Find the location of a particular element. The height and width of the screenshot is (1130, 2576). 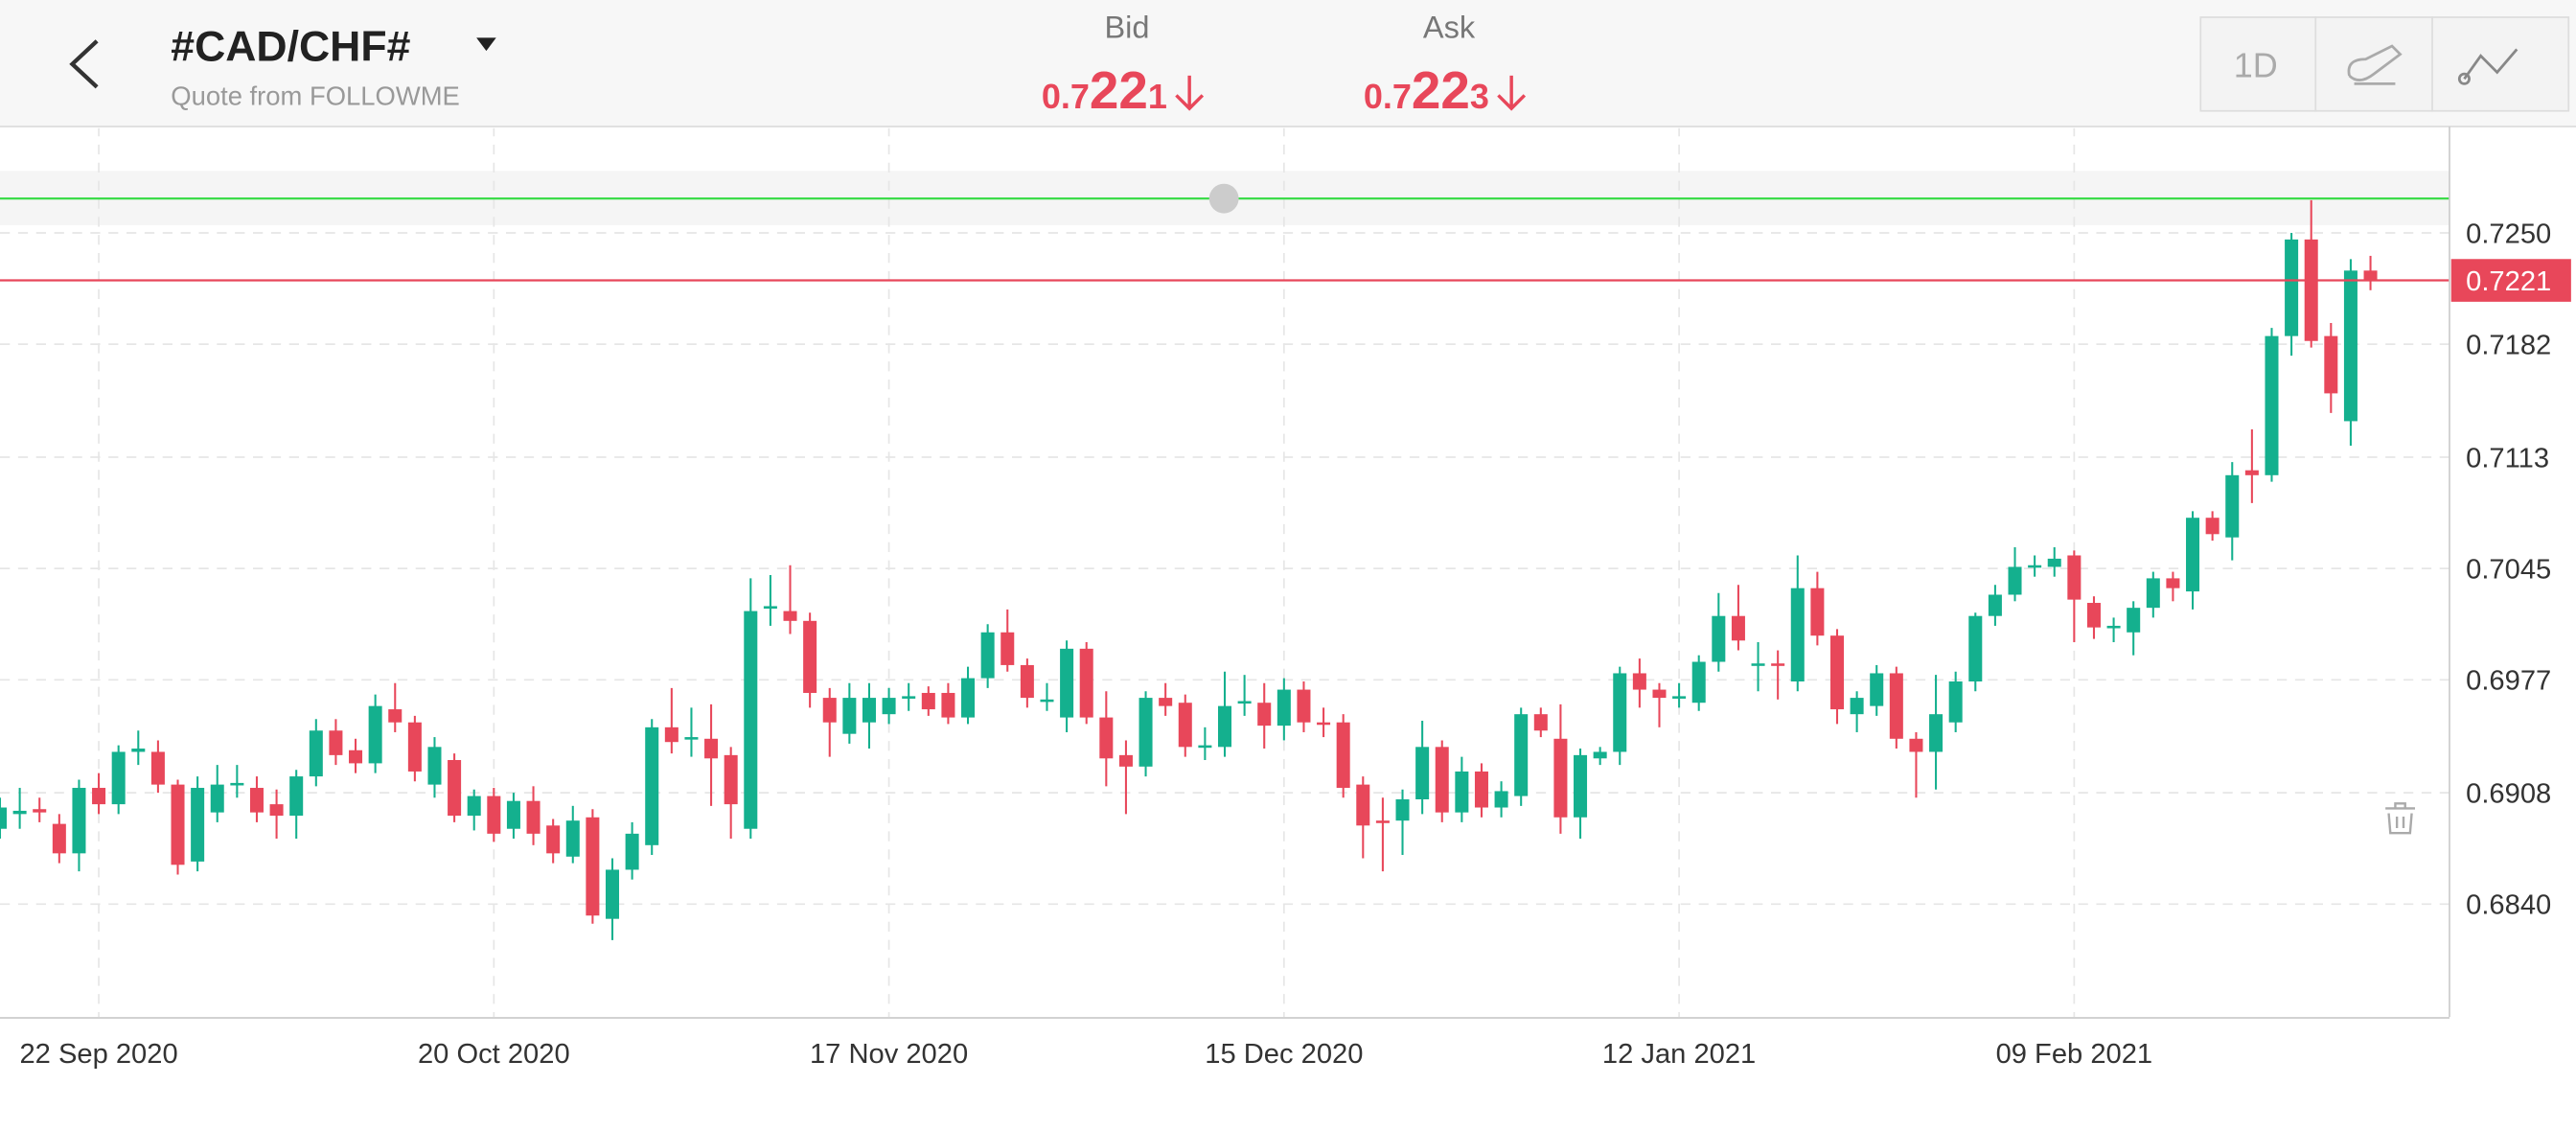

y-tick-label: 0.6977 is located at coordinates (2509, 682).